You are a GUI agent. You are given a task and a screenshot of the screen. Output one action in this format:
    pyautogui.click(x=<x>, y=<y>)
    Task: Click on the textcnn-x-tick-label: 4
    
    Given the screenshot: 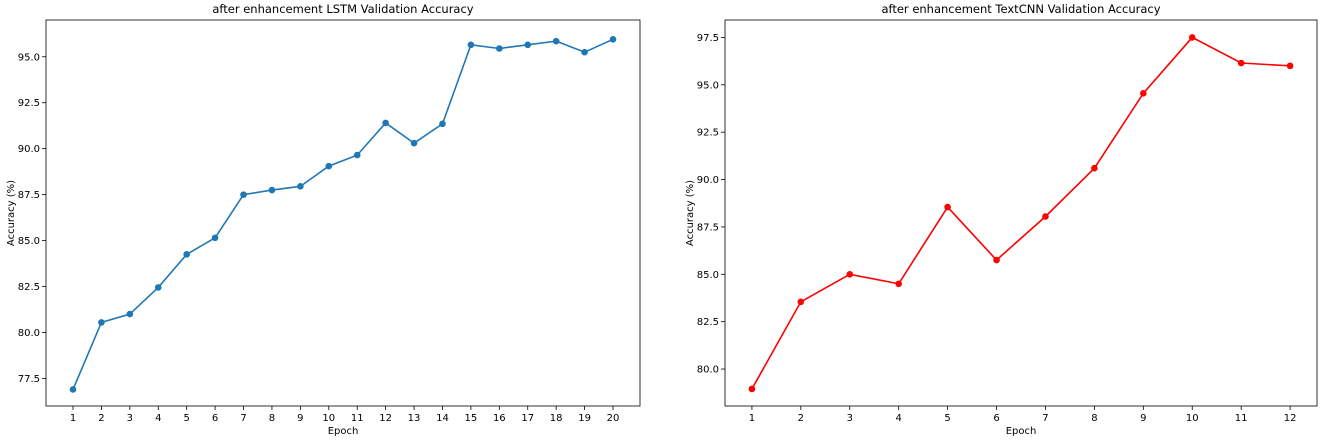 What is the action you would take?
    pyautogui.click(x=898, y=418)
    